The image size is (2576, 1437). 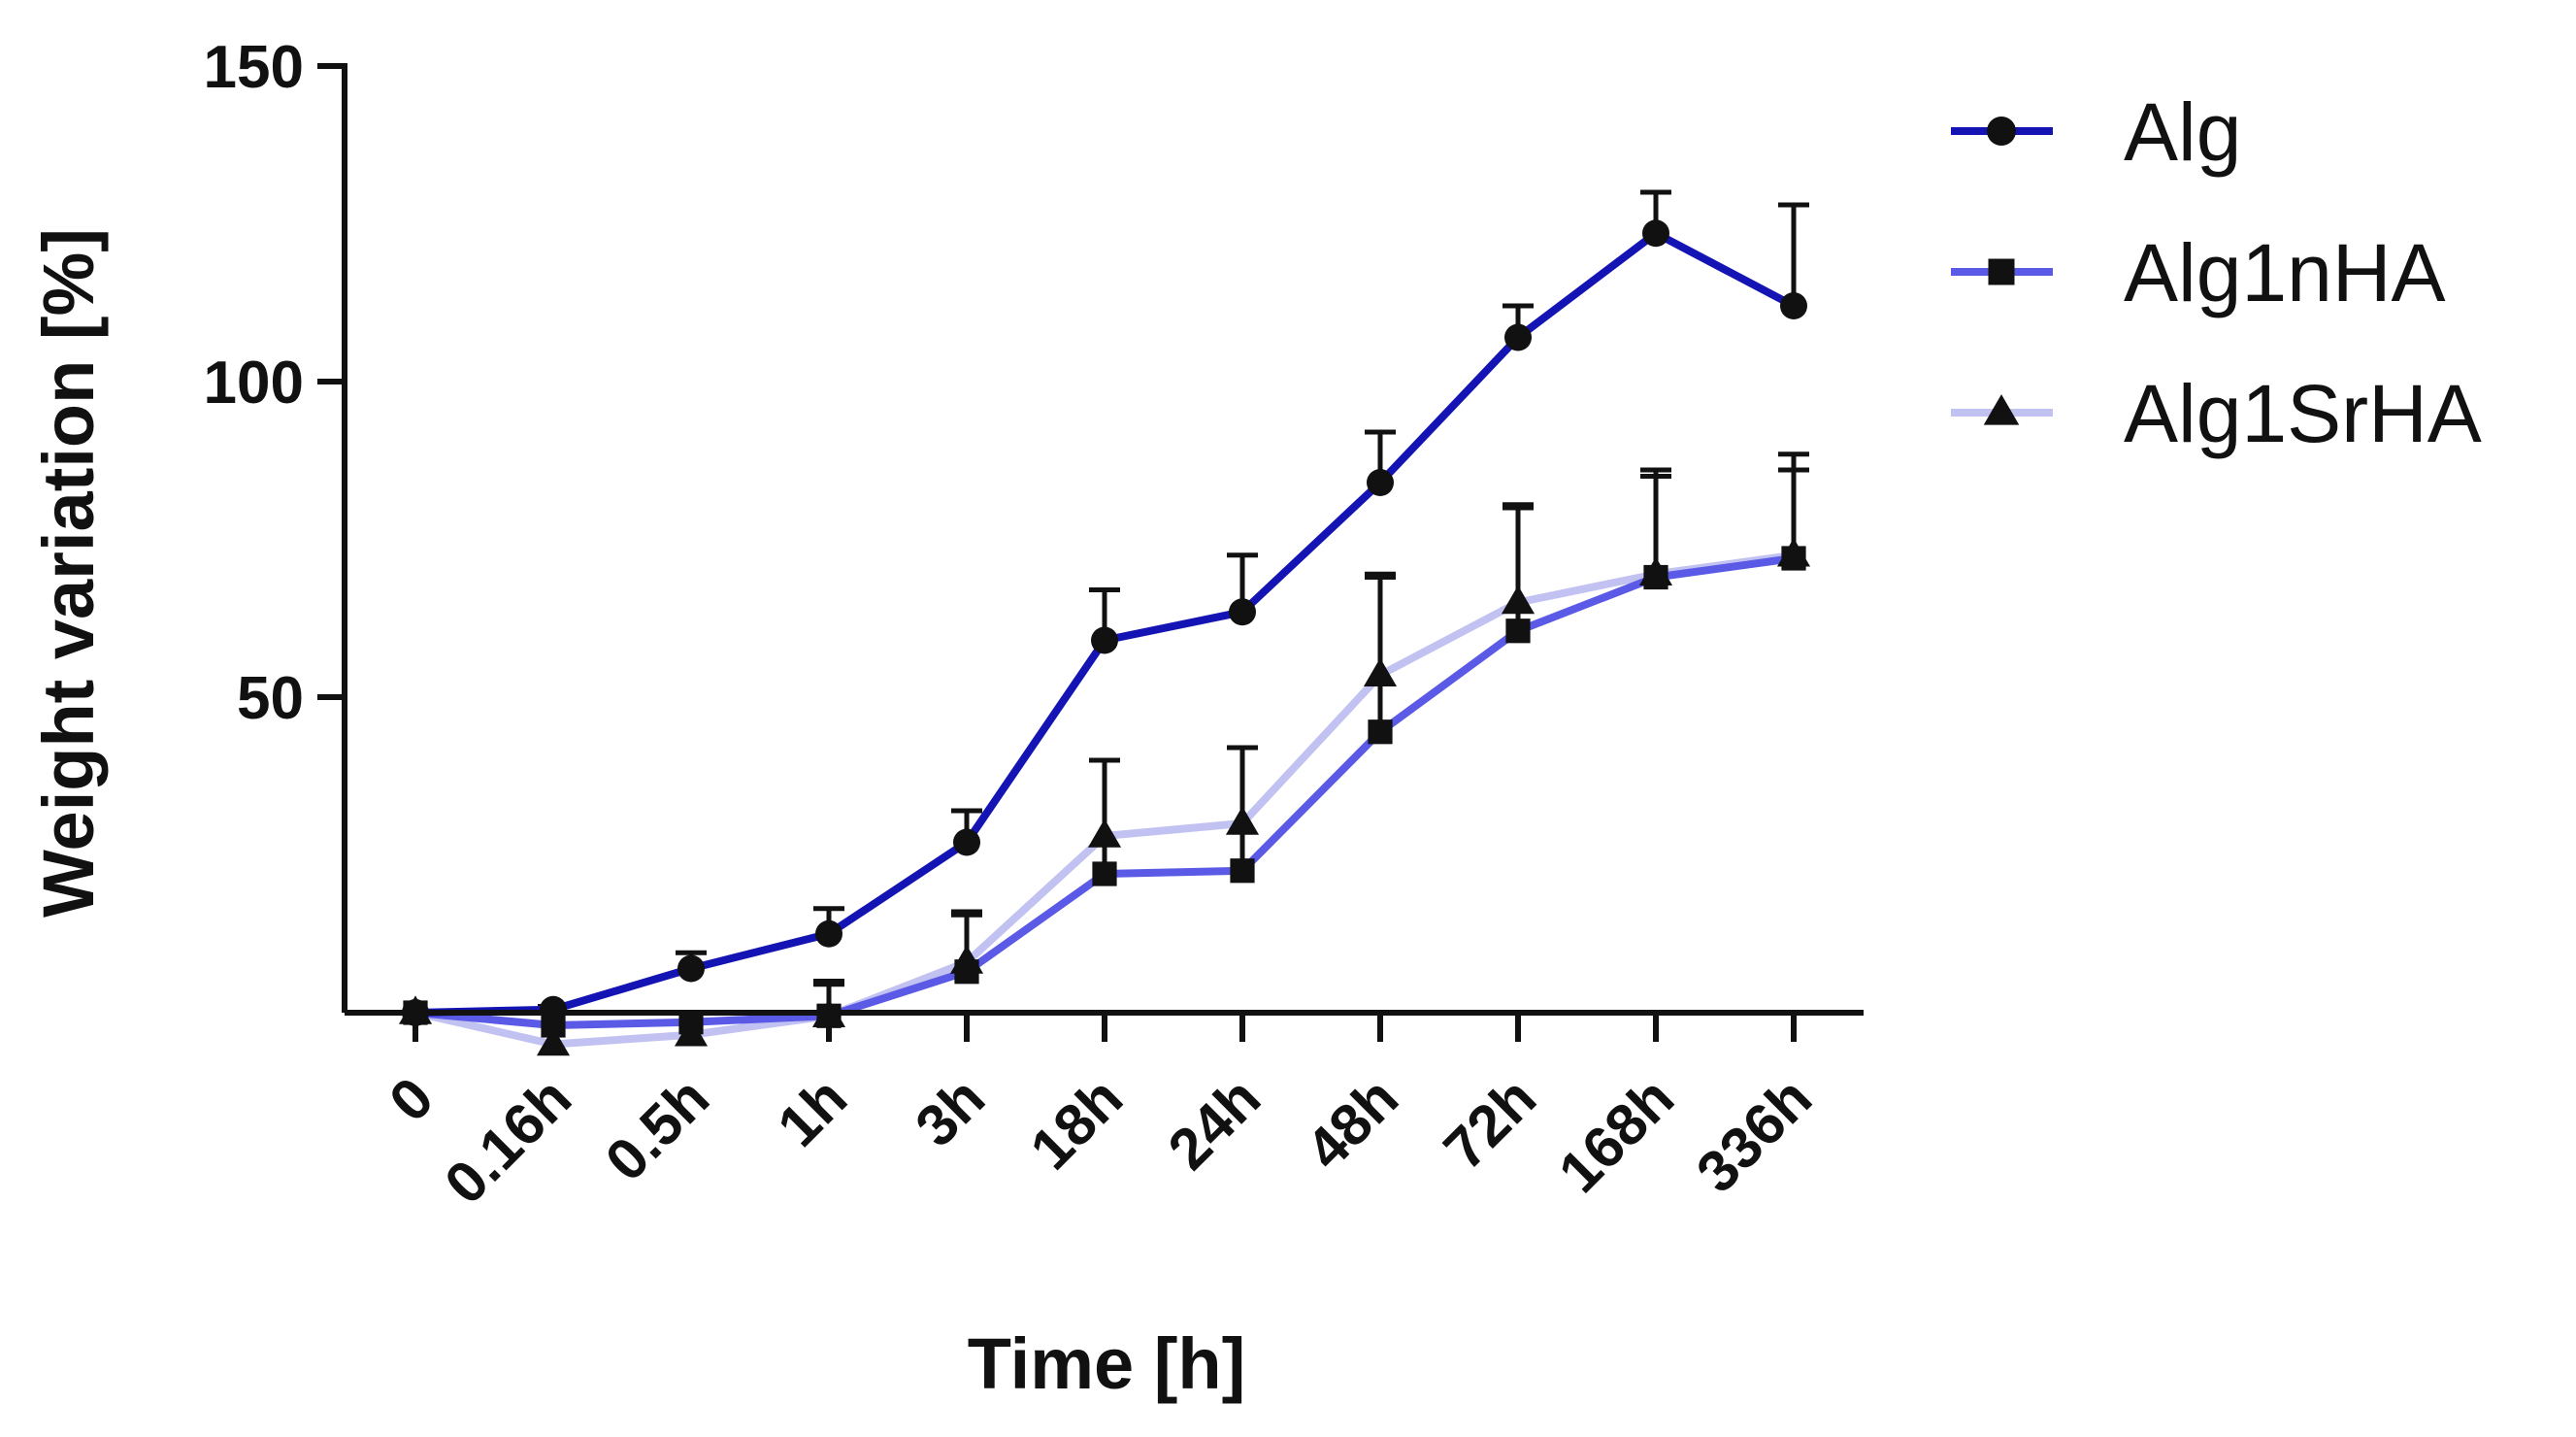 What do you see at coordinates (2182, 132) in the screenshot?
I see `legend-label: Alg` at bounding box center [2182, 132].